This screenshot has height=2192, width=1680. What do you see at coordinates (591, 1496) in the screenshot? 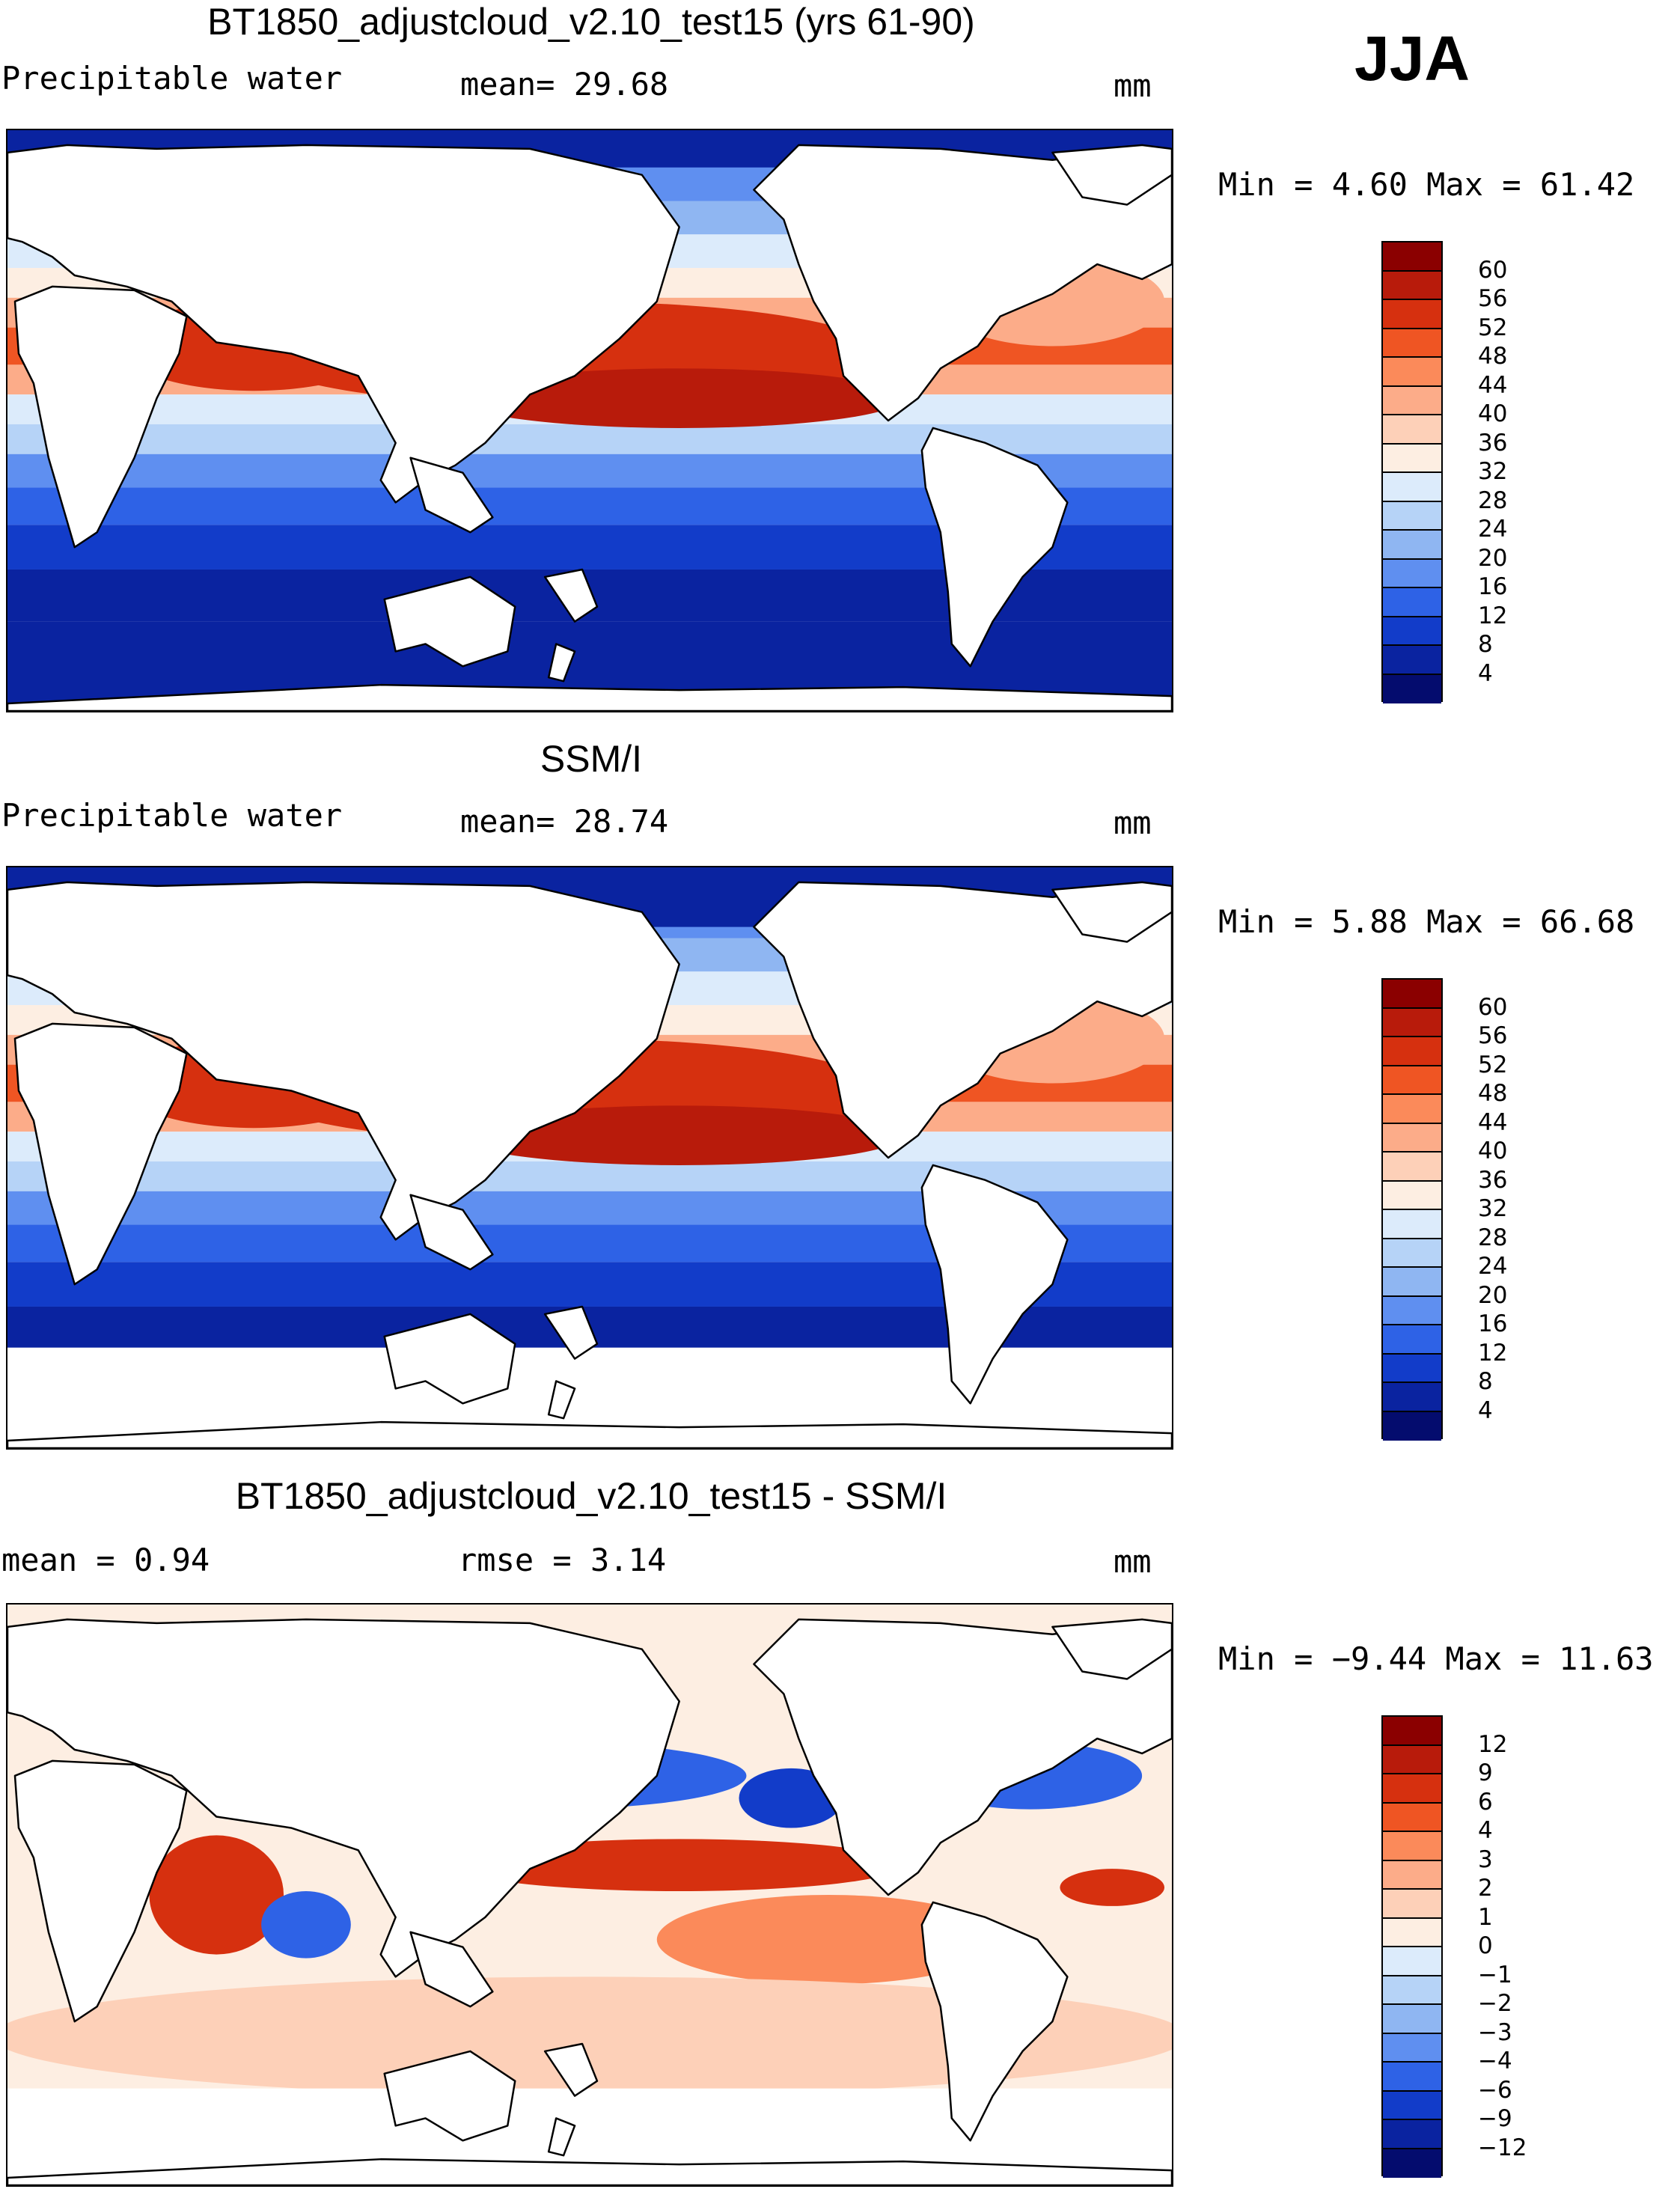
I see `panel-3-title: BT1850_adjustcloud_v2.10_test15 - SSM/I` at bounding box center [591, 1496].